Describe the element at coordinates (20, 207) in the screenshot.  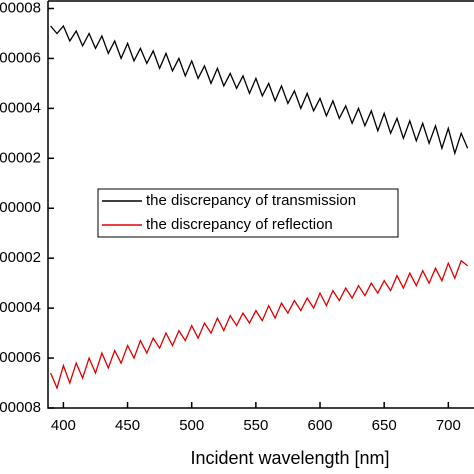
I see `y-tick-label: 00000` at that location.